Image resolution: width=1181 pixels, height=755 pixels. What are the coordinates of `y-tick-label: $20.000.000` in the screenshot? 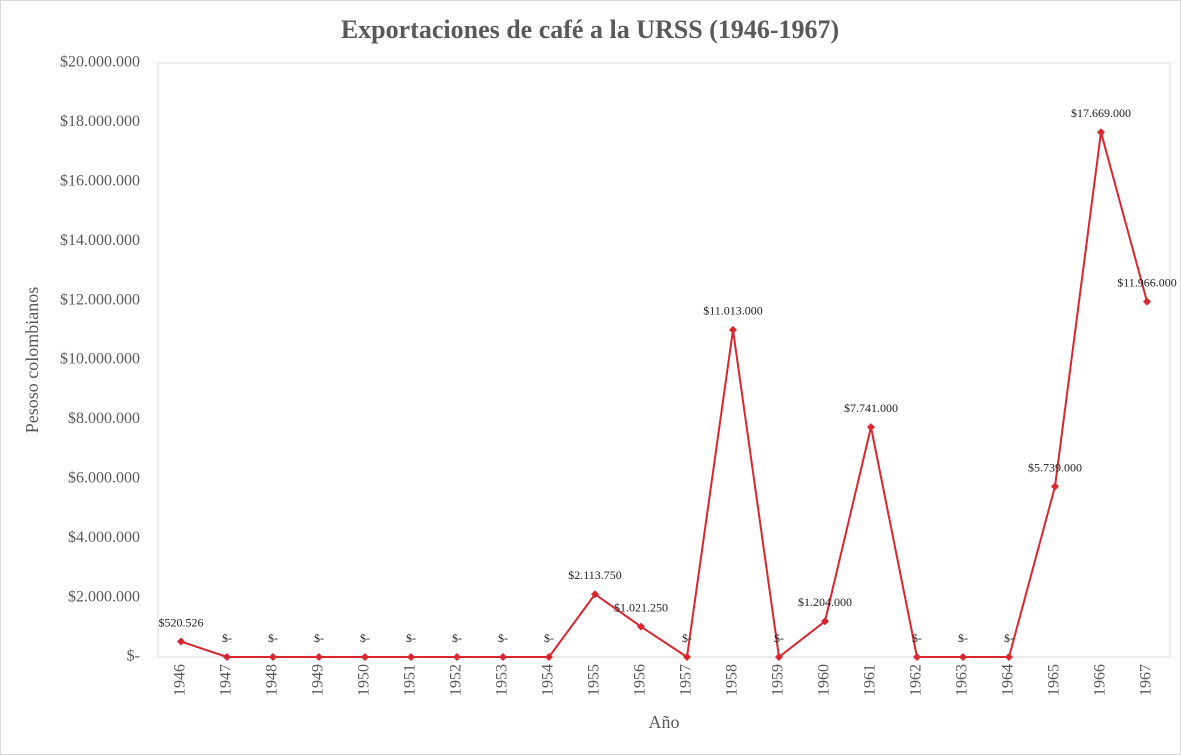 It's located at (100, 62).